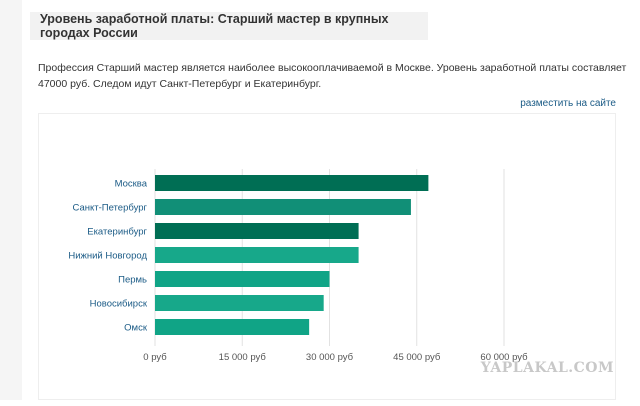 This screenshot has height=406, width=640. I want to click on category-label: Пермь, so click(132, 280).